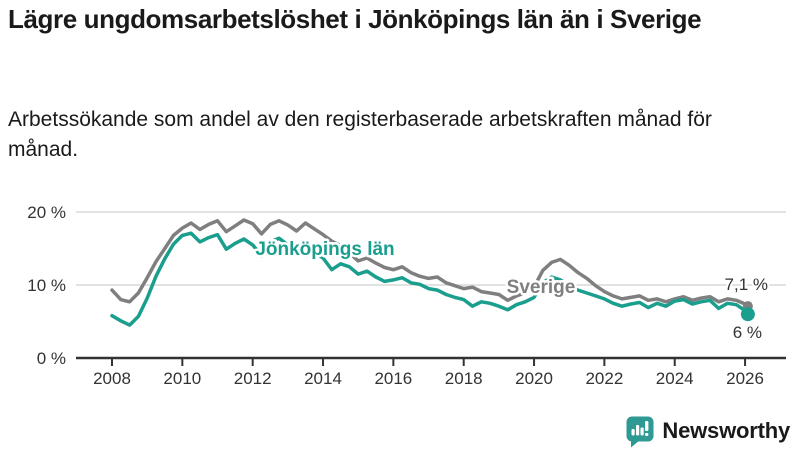 This screenshot has width=800, height=450. Describe the element at coordinates (324, 249) in the screenshot. I see `series-label-jonkopings-lan: Jönköpings län` at that location.